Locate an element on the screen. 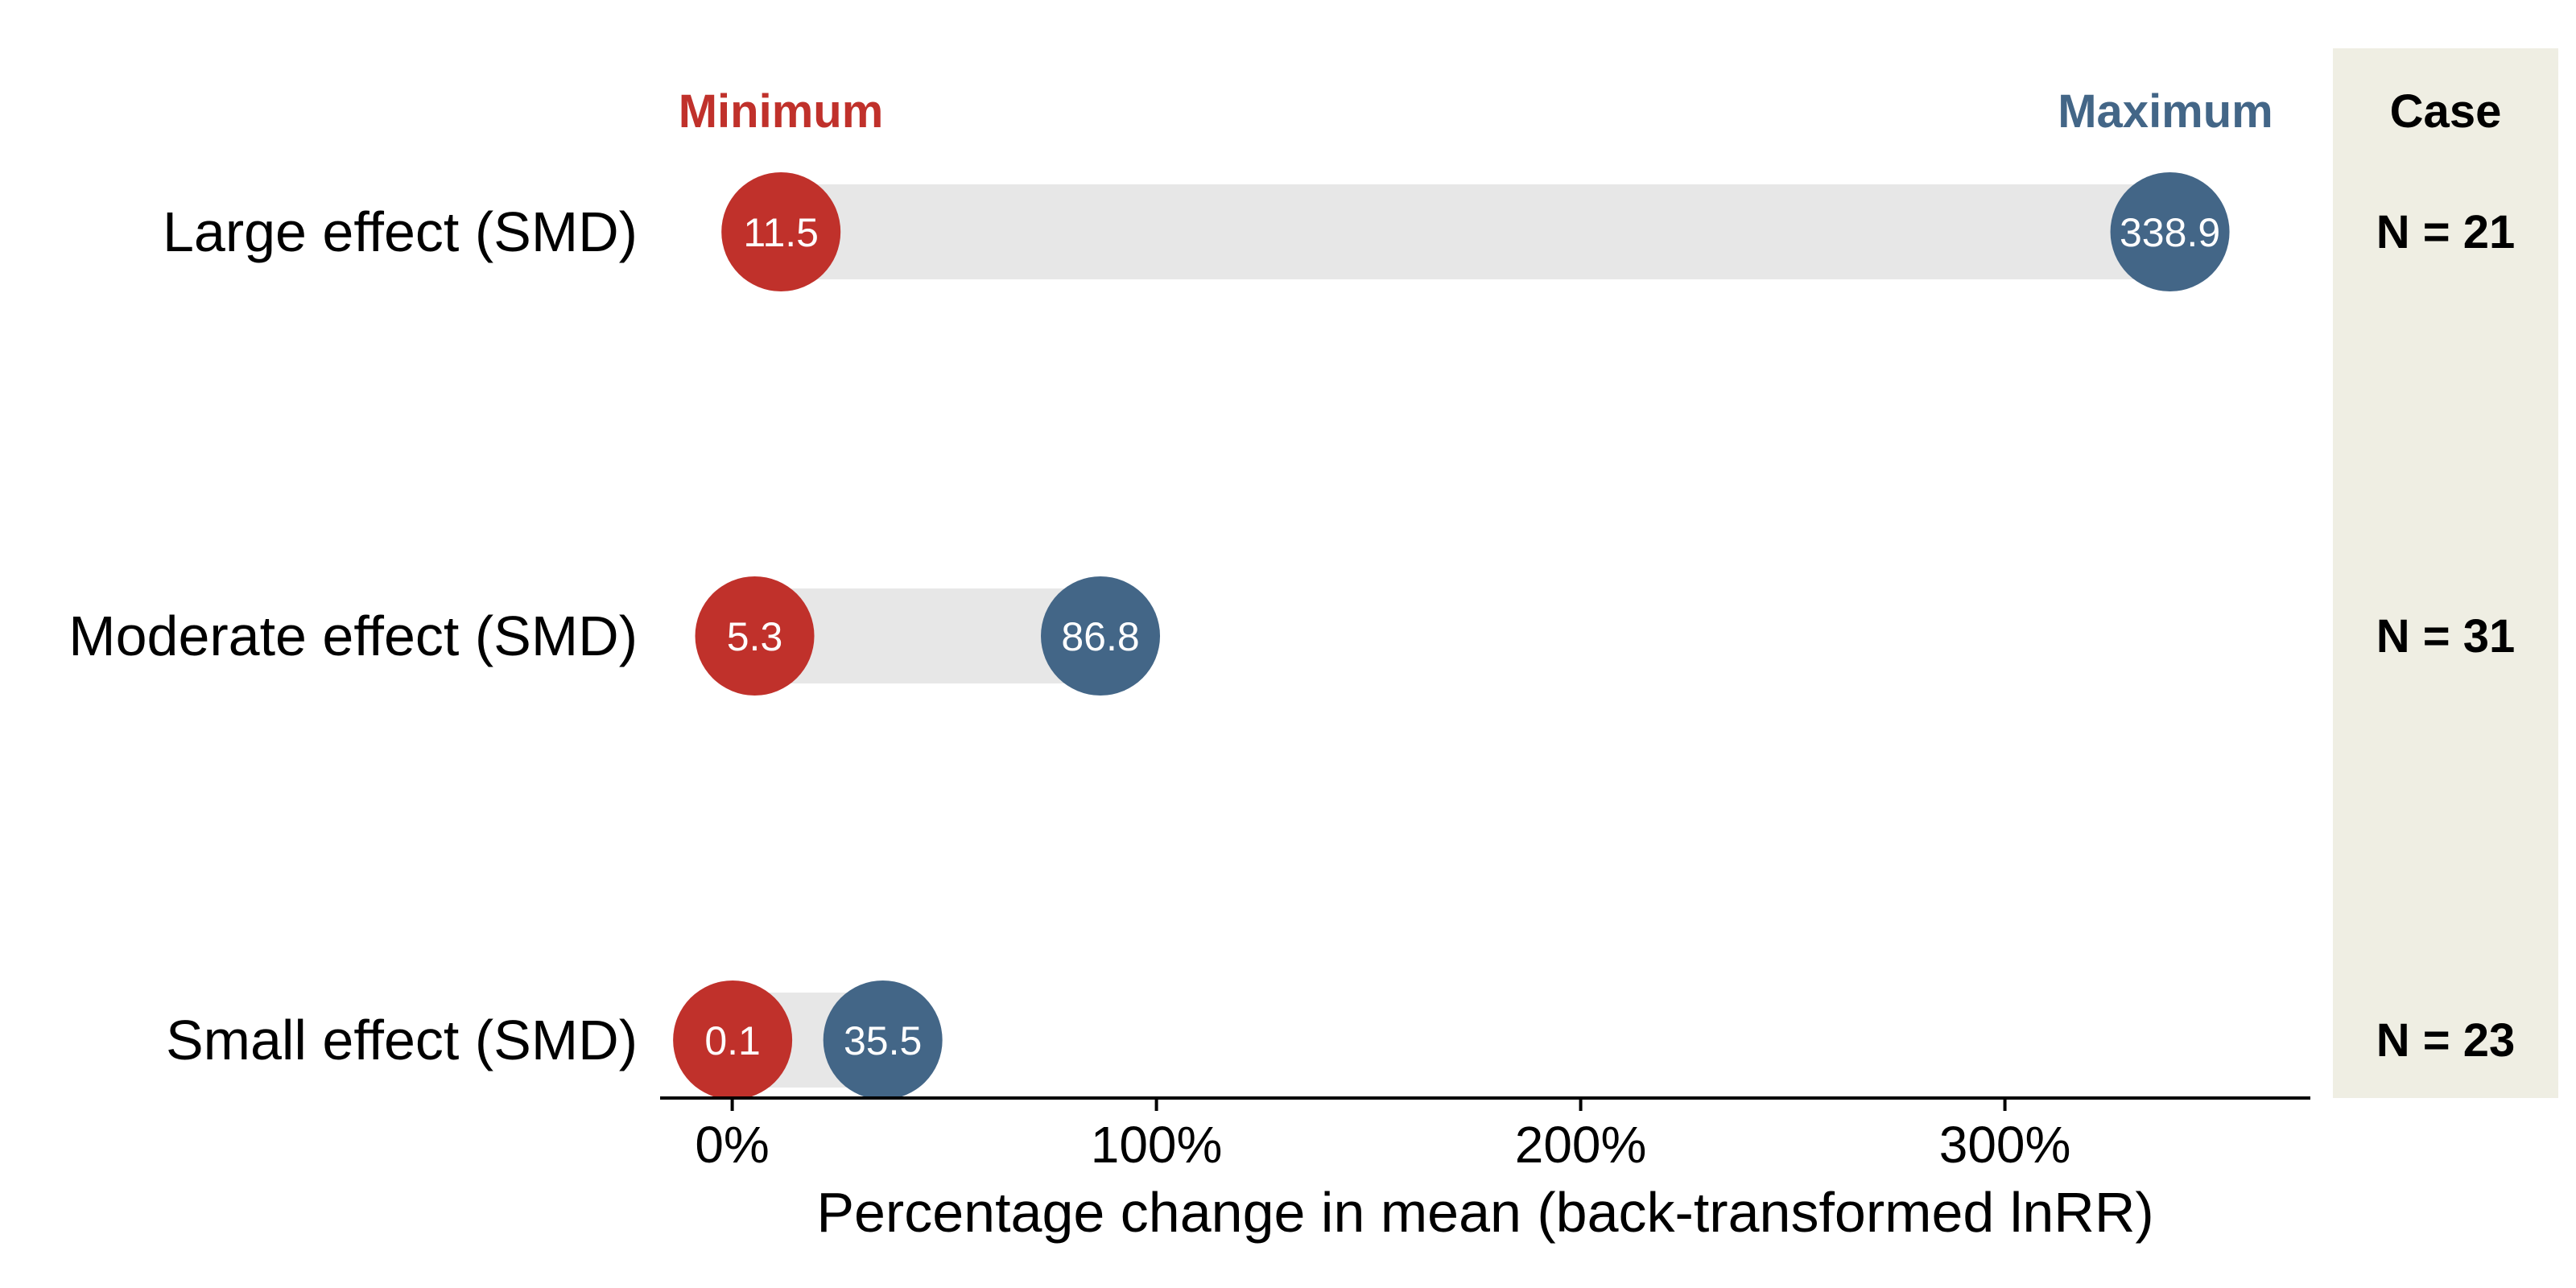 This screenshot has height=1288, width=2576. category-label: Moderate effect (SMD) is located at coordinates (353, 636).